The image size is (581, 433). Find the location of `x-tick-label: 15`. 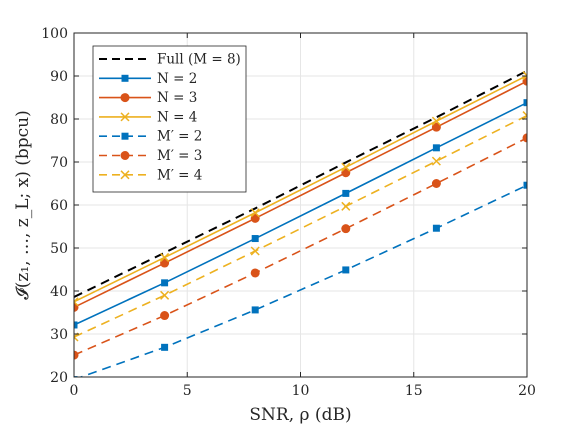

x-tick-label: 15 is located at coordinates (414, 391).